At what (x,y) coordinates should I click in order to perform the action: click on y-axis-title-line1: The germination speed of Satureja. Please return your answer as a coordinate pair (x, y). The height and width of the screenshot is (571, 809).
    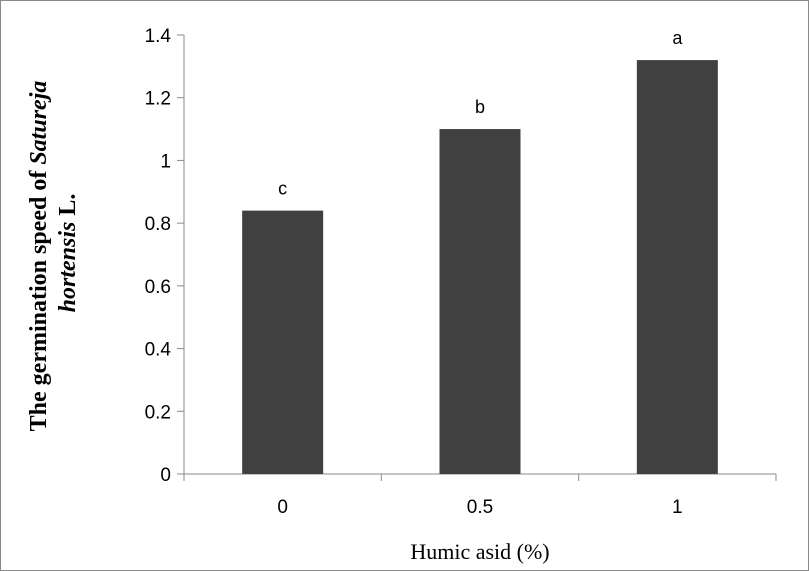
    Looking at the image, I should click on (39, 253).